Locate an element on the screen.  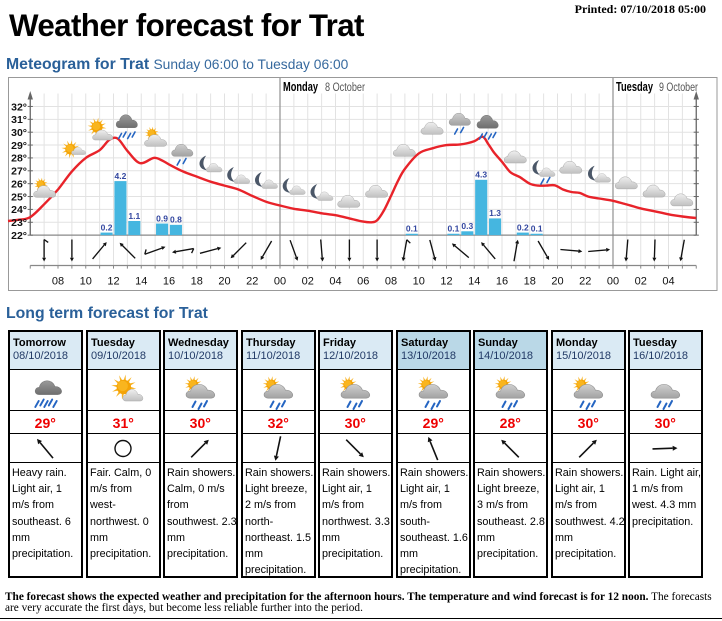
svg-text: 31° is located at coordinates (19, 120).